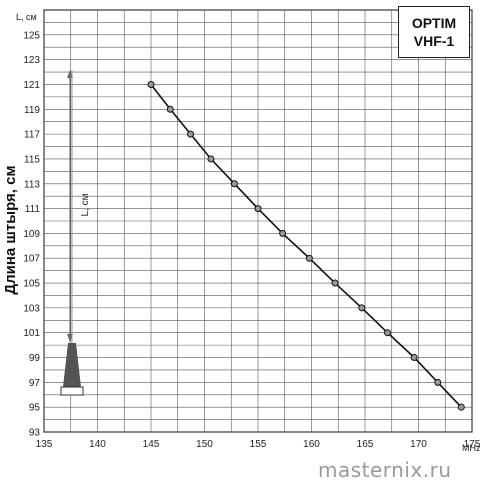  Describe the element at coordinates (31, 308) in the screenshot. I see `y-tick-label: 103` at that location.